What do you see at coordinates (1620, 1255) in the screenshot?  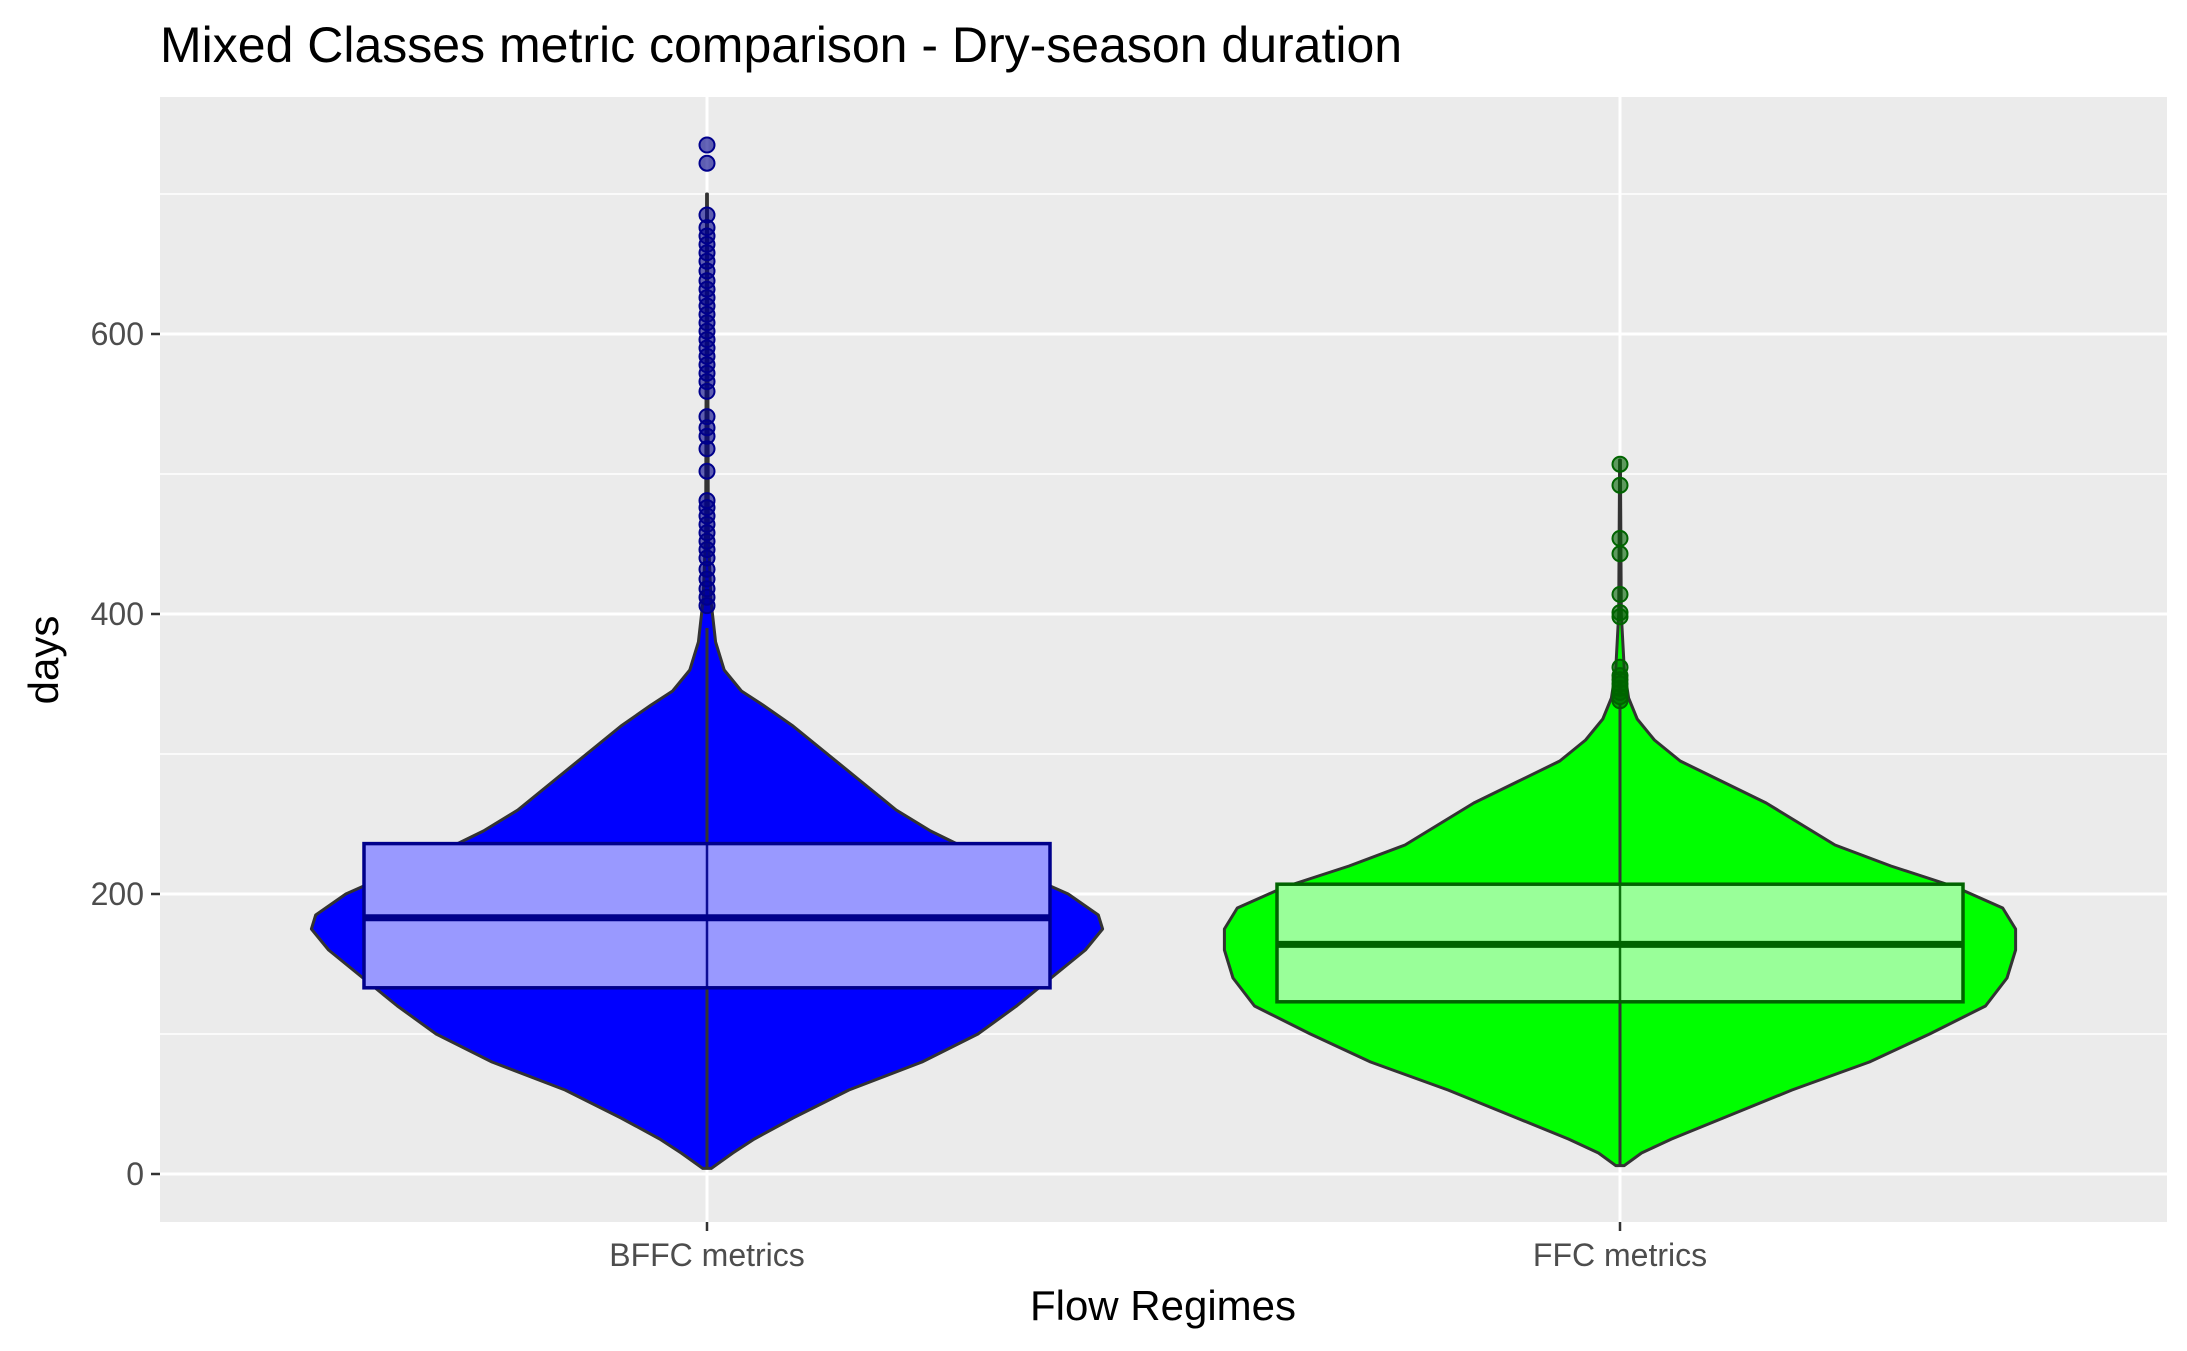 I see `x-tick-label: FFC metrics` at bounding box center [1620, 1255].